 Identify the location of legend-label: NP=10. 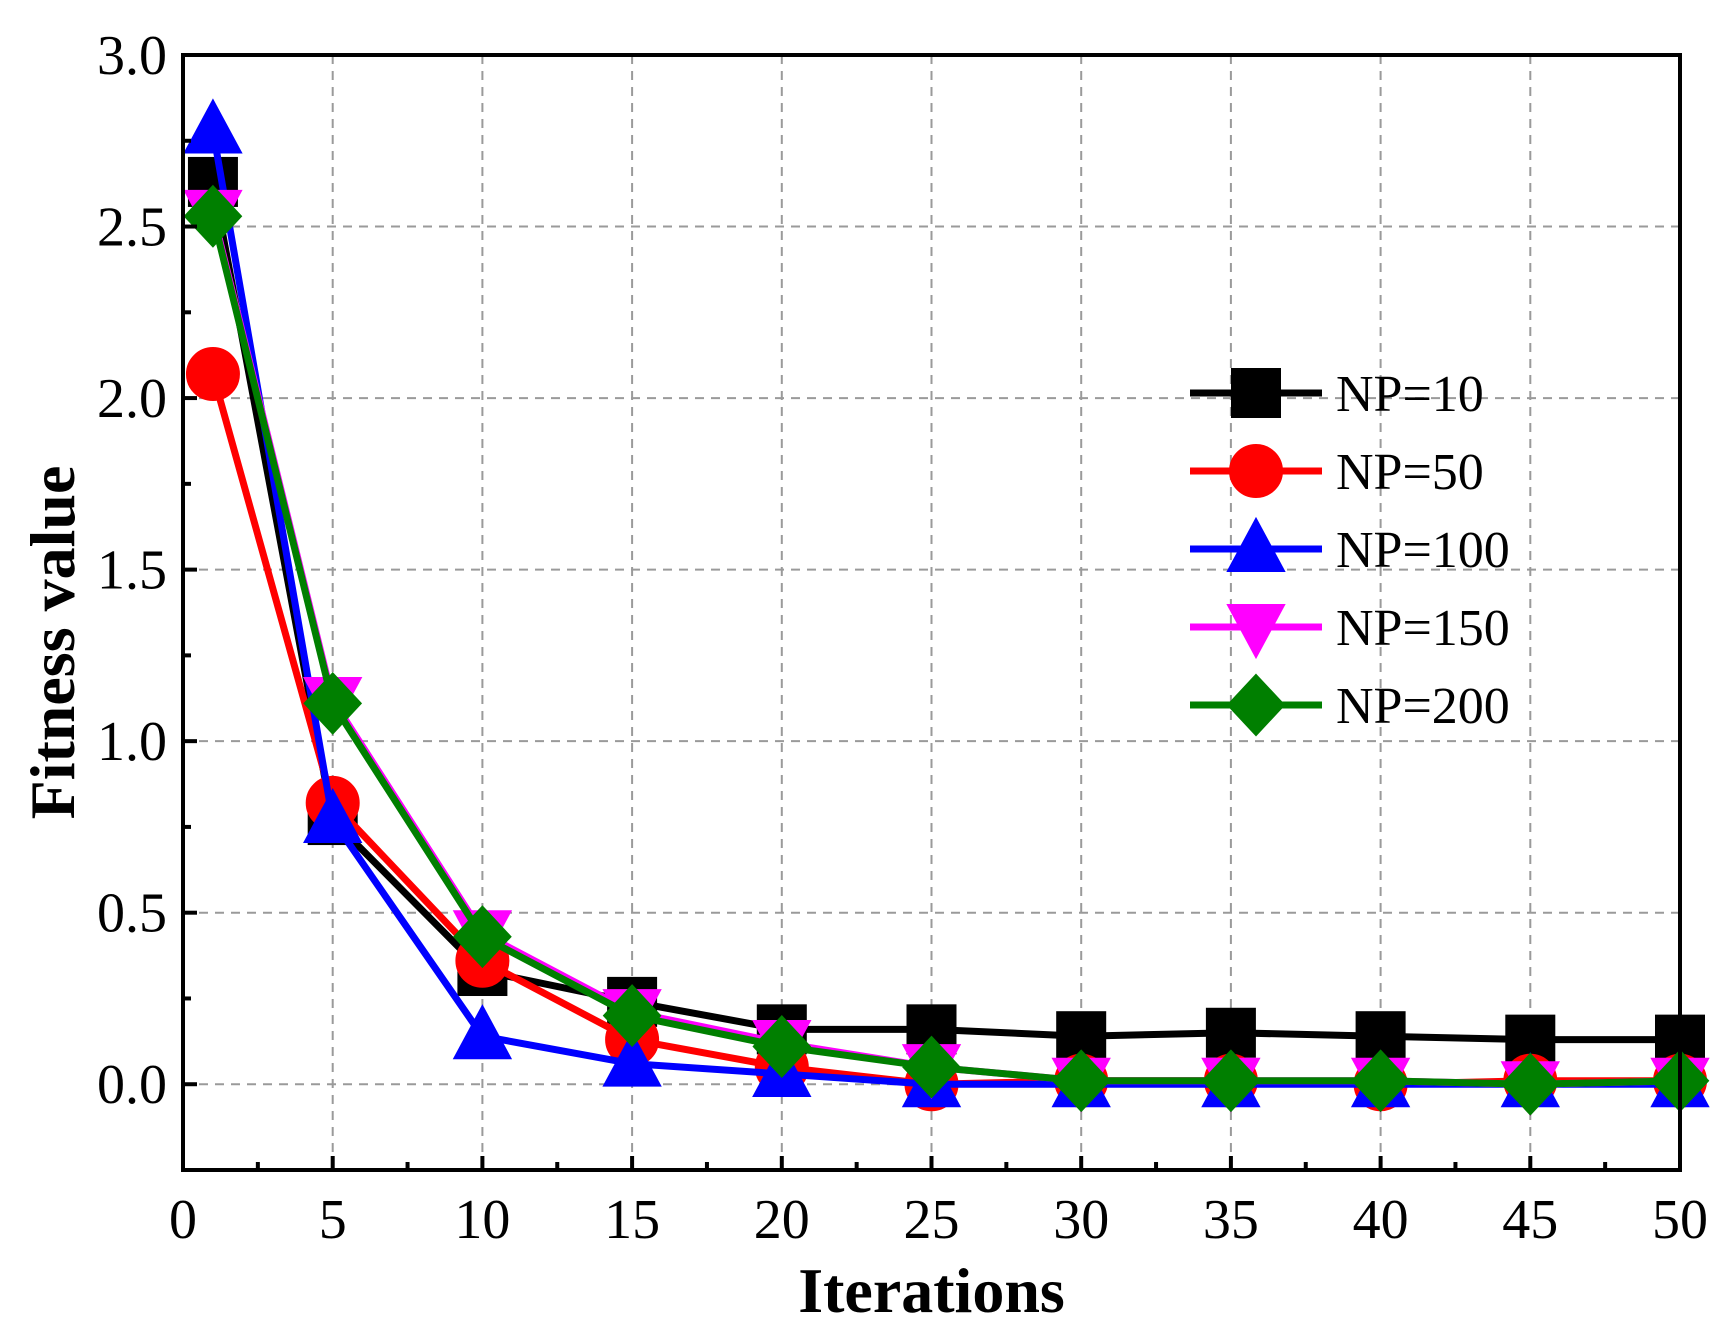
(1410, 394).